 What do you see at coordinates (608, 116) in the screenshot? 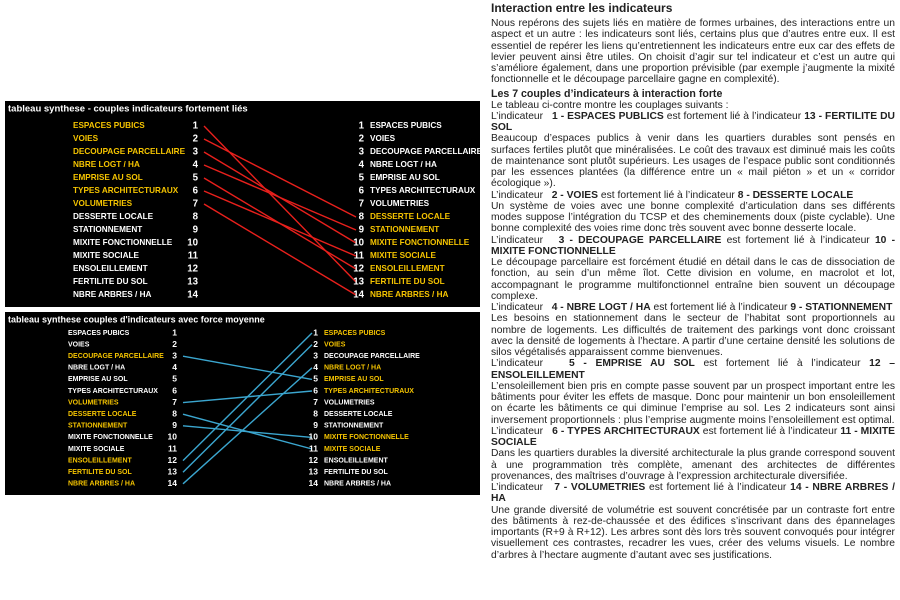
I see `indicator-a: 1 - ESPACES PUBLICS` at bounding box center [608, 116].